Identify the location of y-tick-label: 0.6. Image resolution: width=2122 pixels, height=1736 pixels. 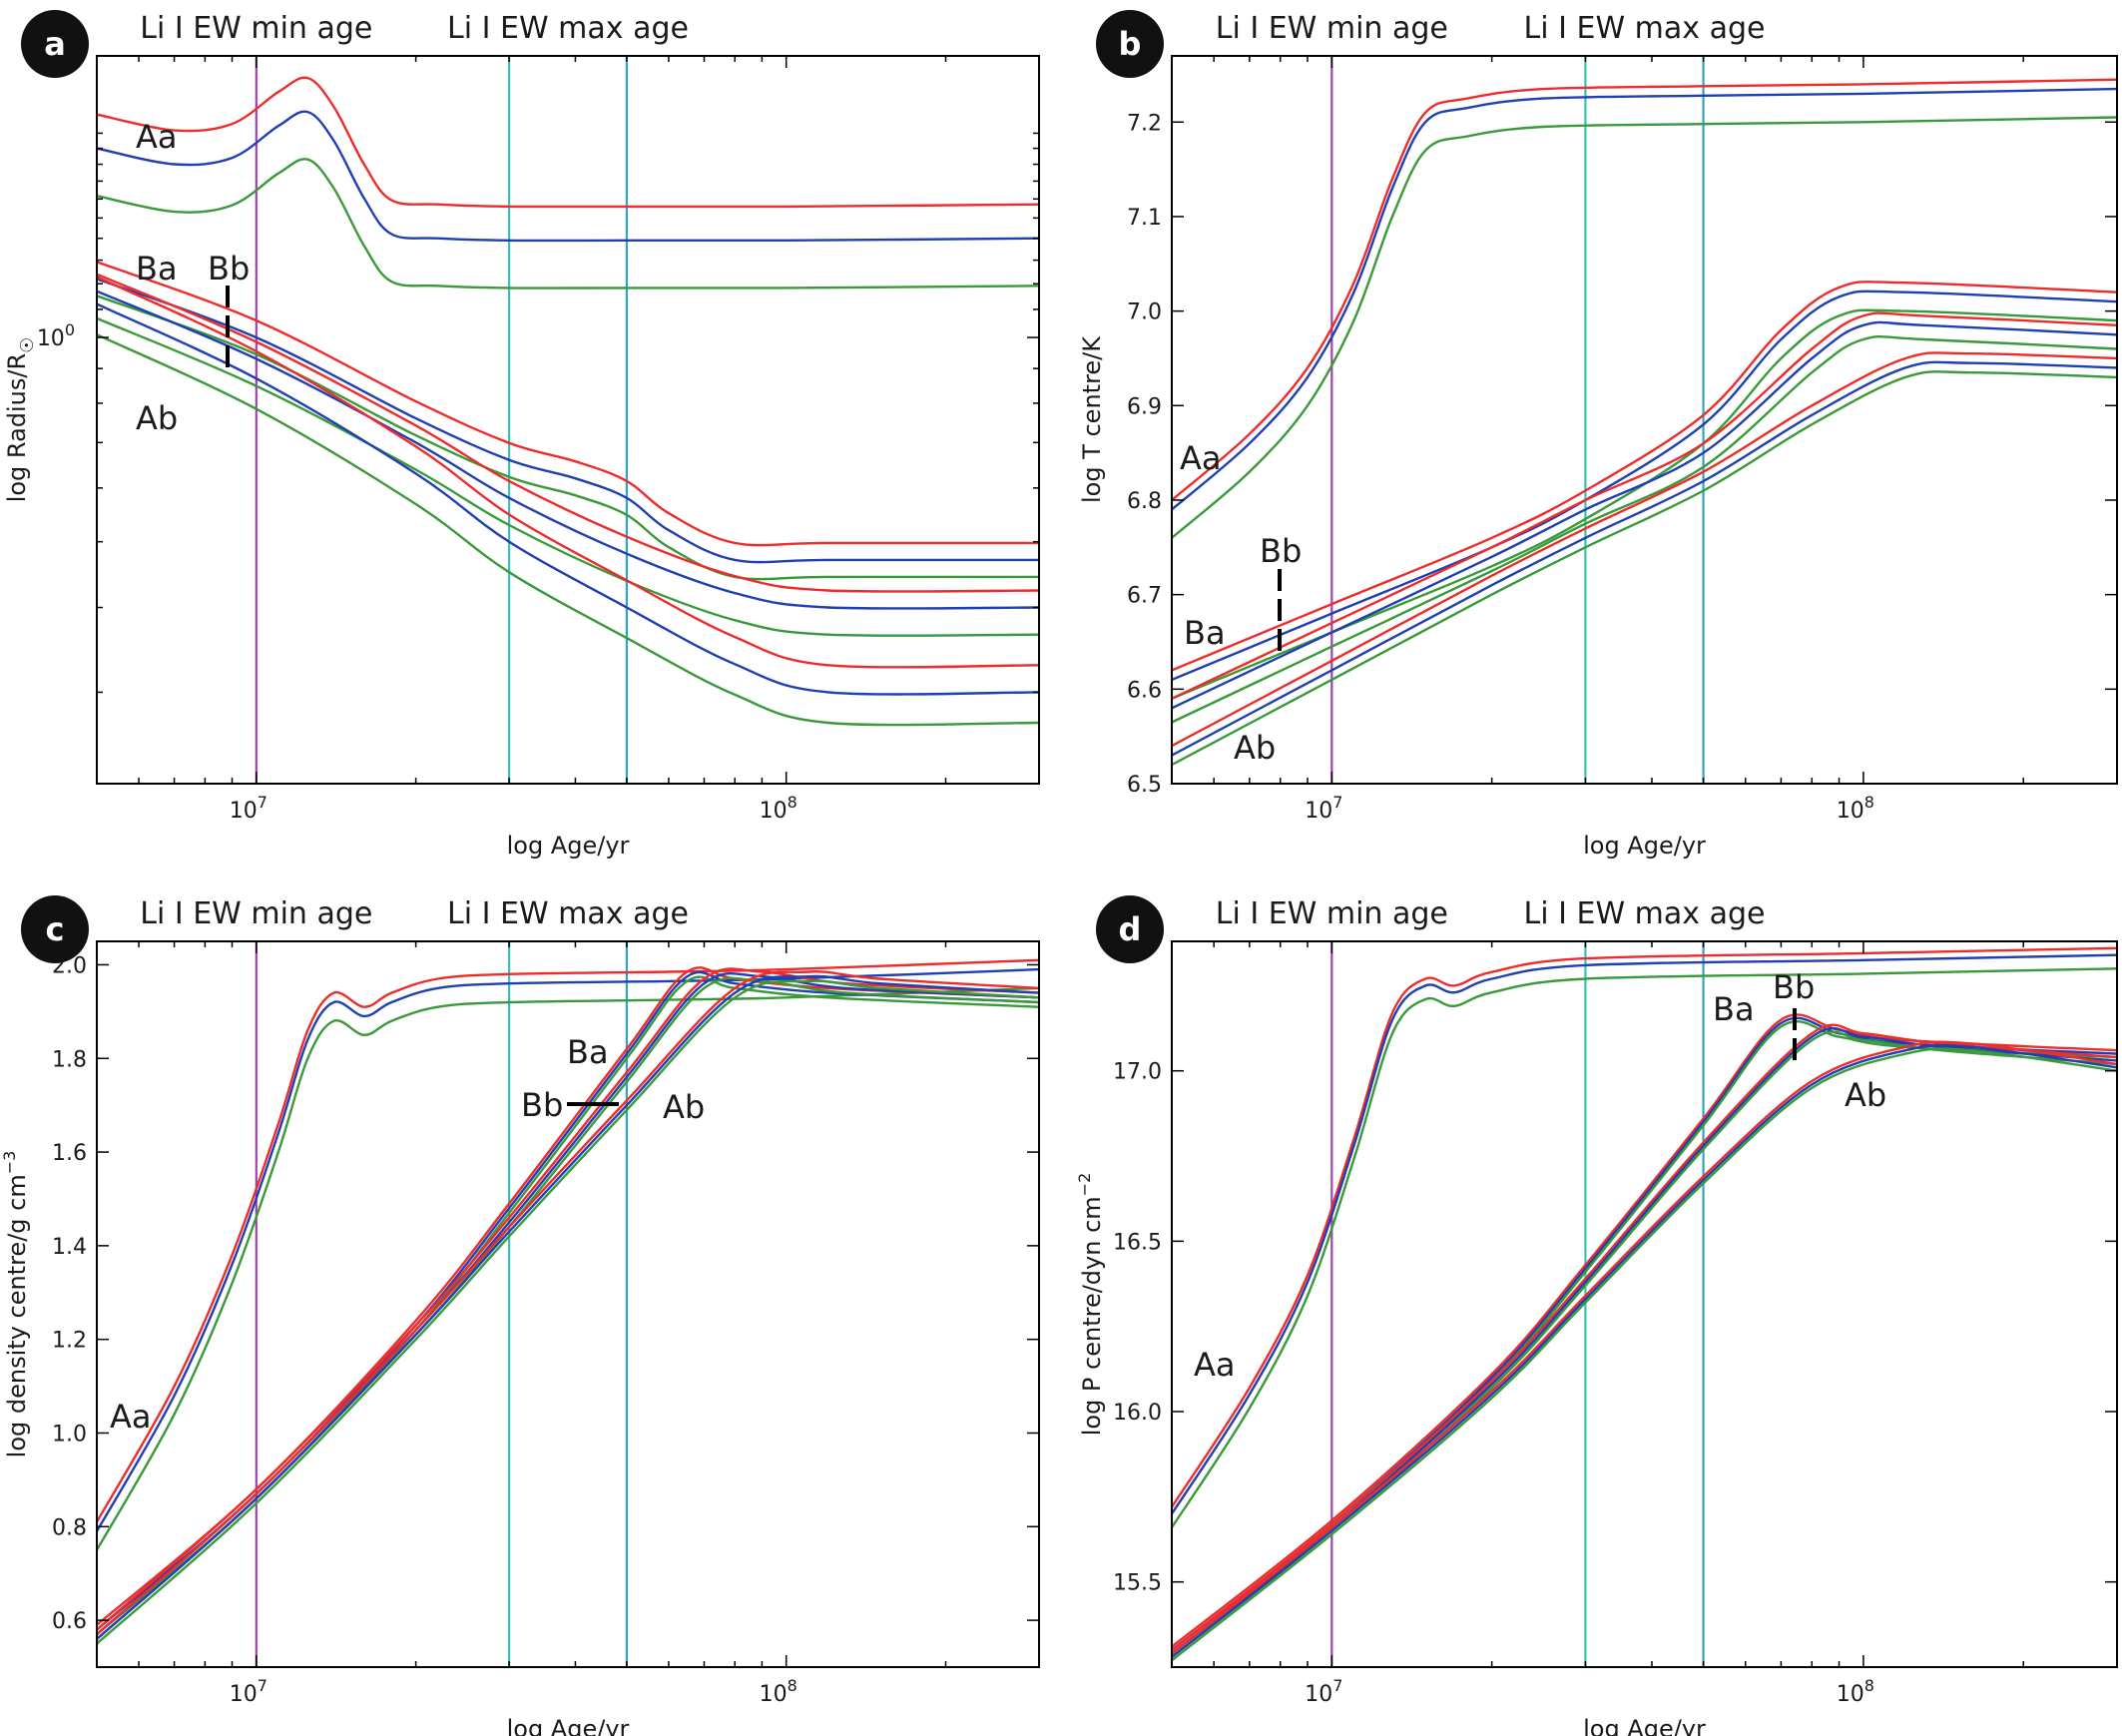
(70, 1621).